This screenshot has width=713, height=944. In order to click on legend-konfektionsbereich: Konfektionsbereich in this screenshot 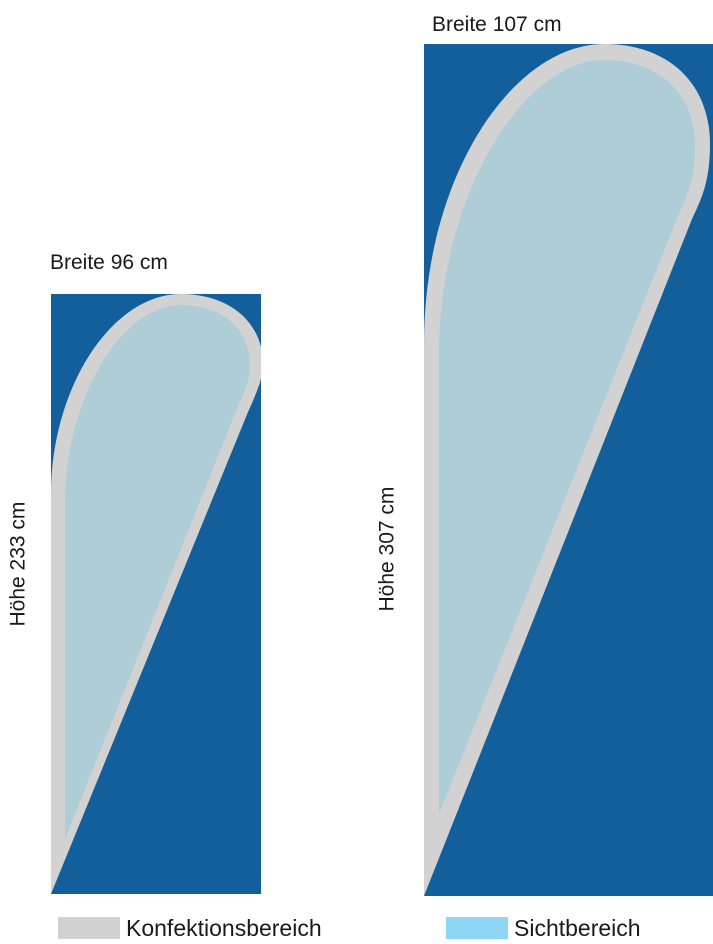, I will do `click(190, 928)`.